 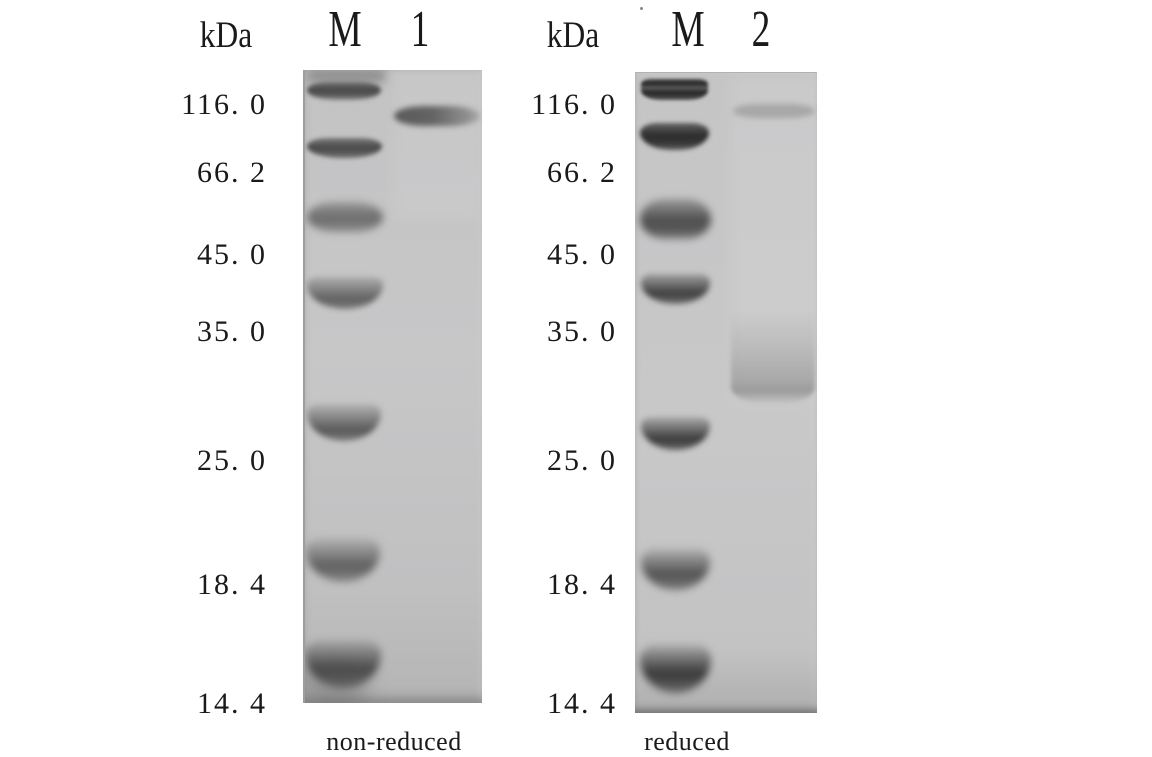 What do you see at coordinates (641, 8) in the screenshot?
I see `speck-artifact` at bounding box center [641, 8].